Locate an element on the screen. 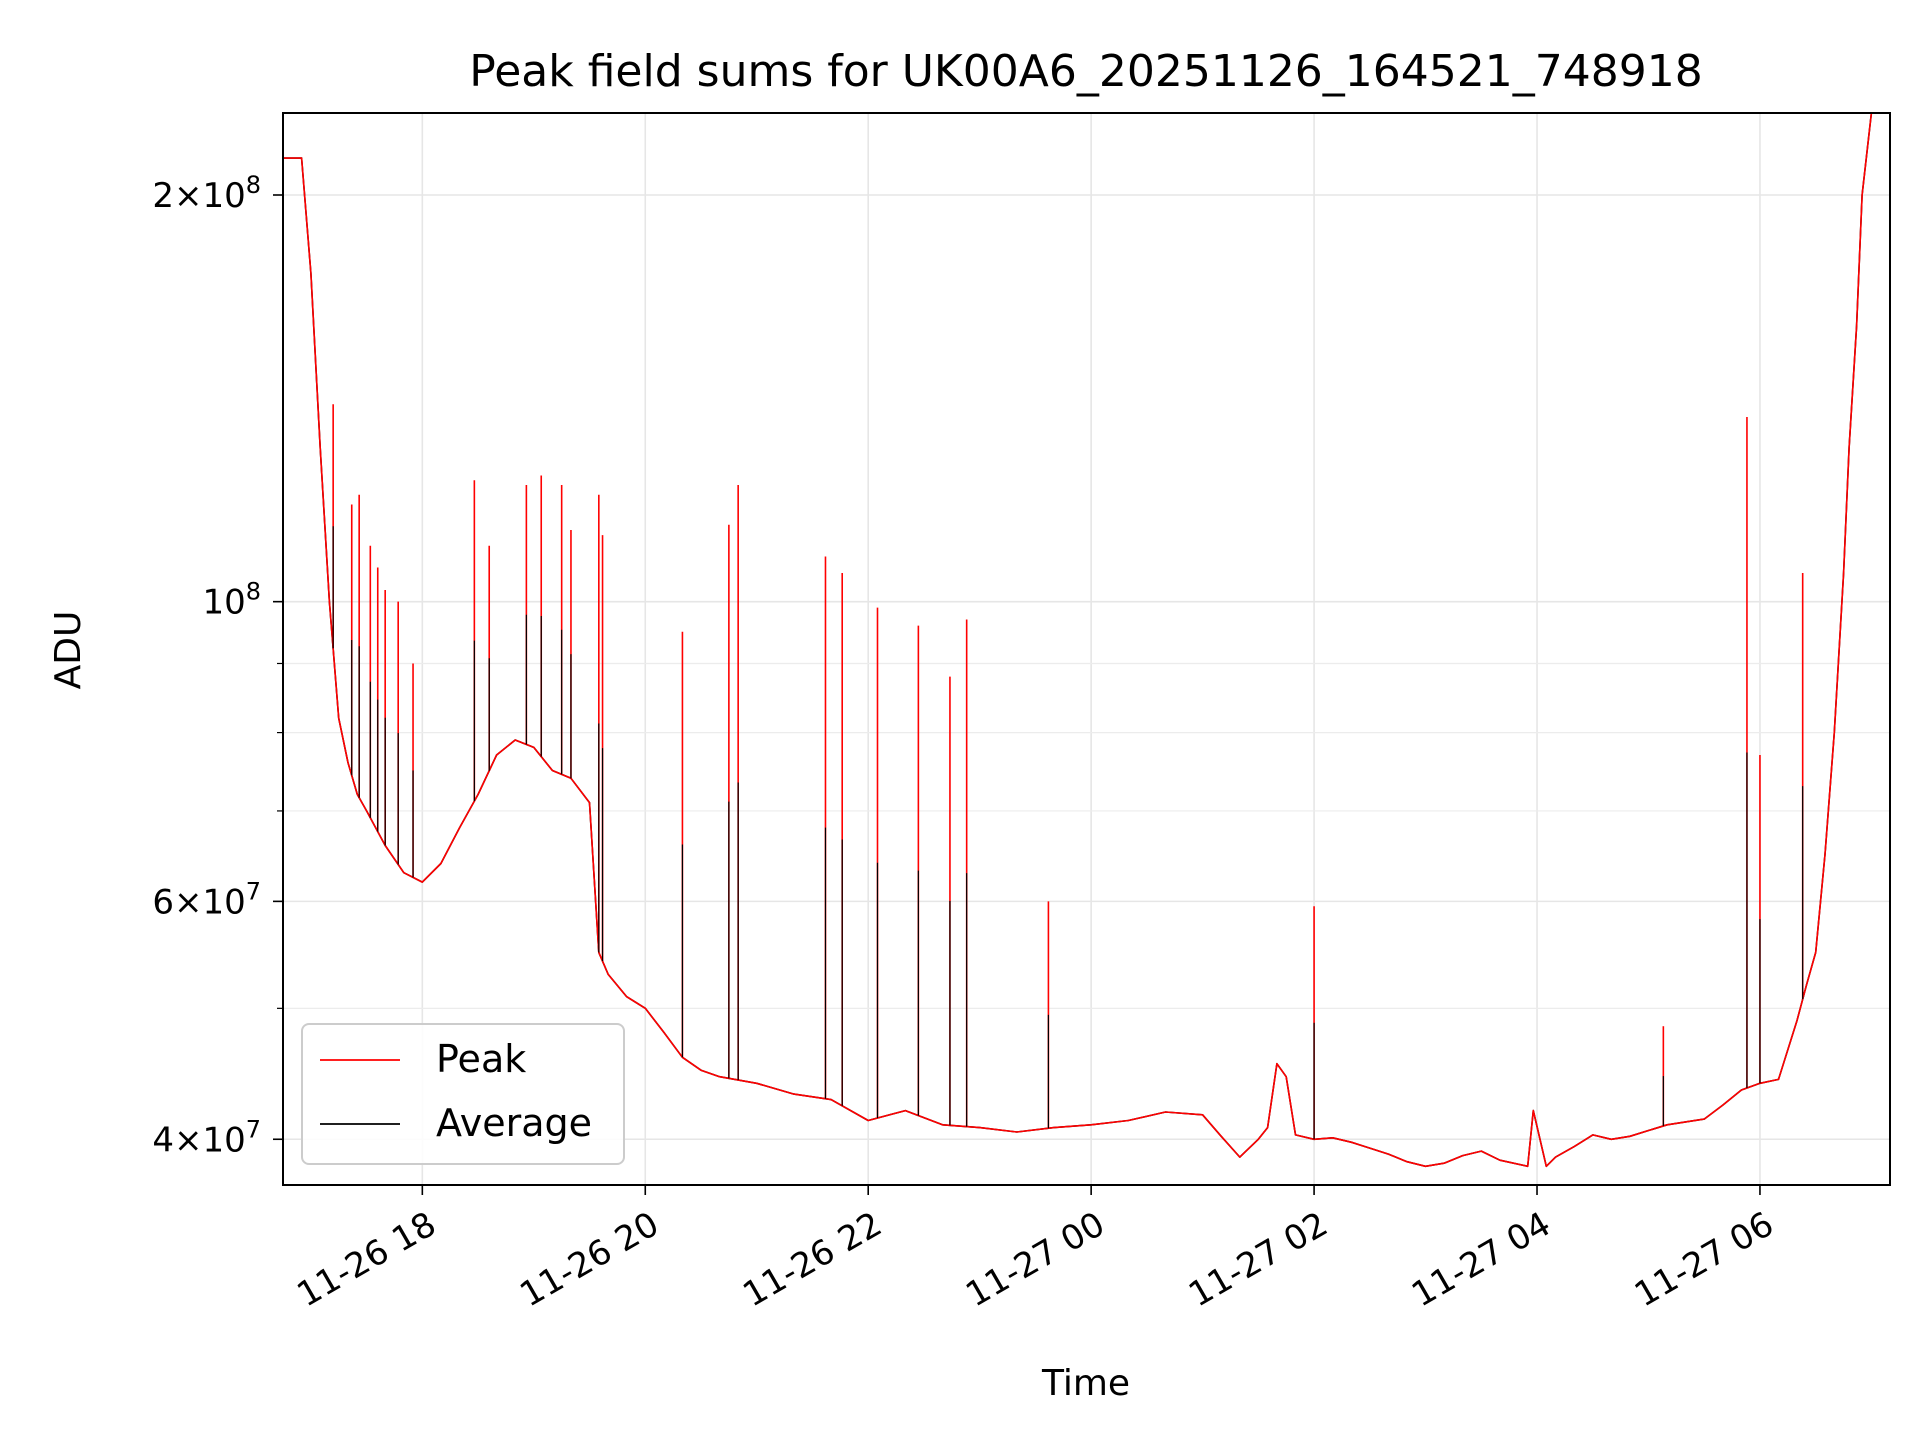  y-tick-label: 4×107 is located at coordinates (206, 1137).